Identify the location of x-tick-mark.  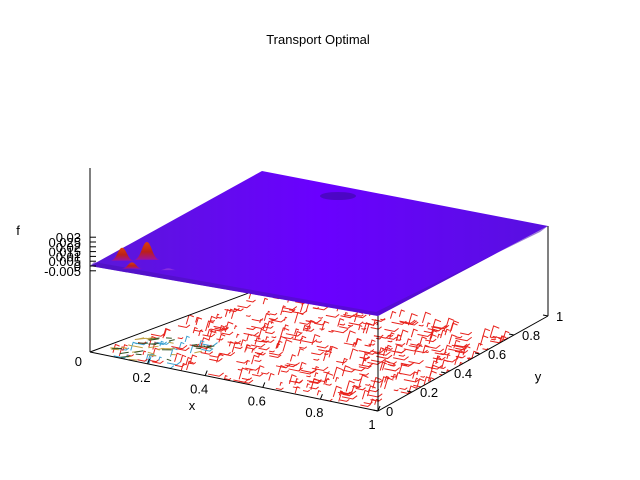
(149, 361).